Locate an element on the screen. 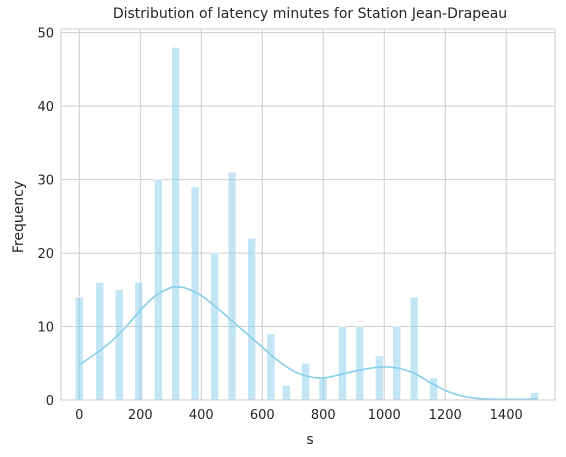  y-tick-labels: 0 10 20 30 40 50 is located at coordinates (45, 218).